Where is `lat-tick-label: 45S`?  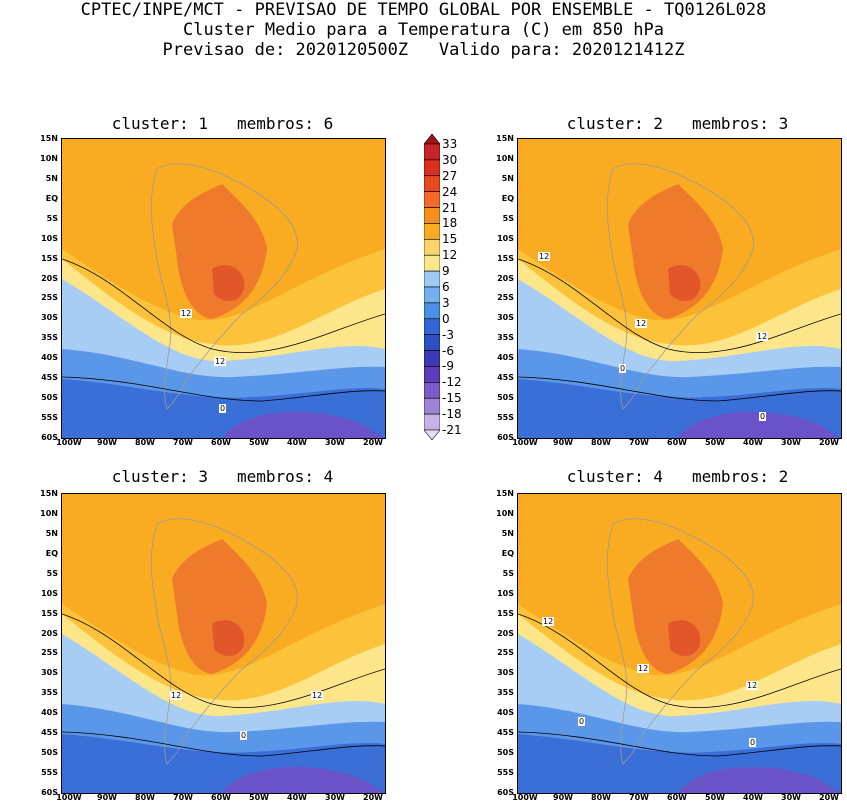
lat-tick-label: 45S is located at coordinates (505, 378).